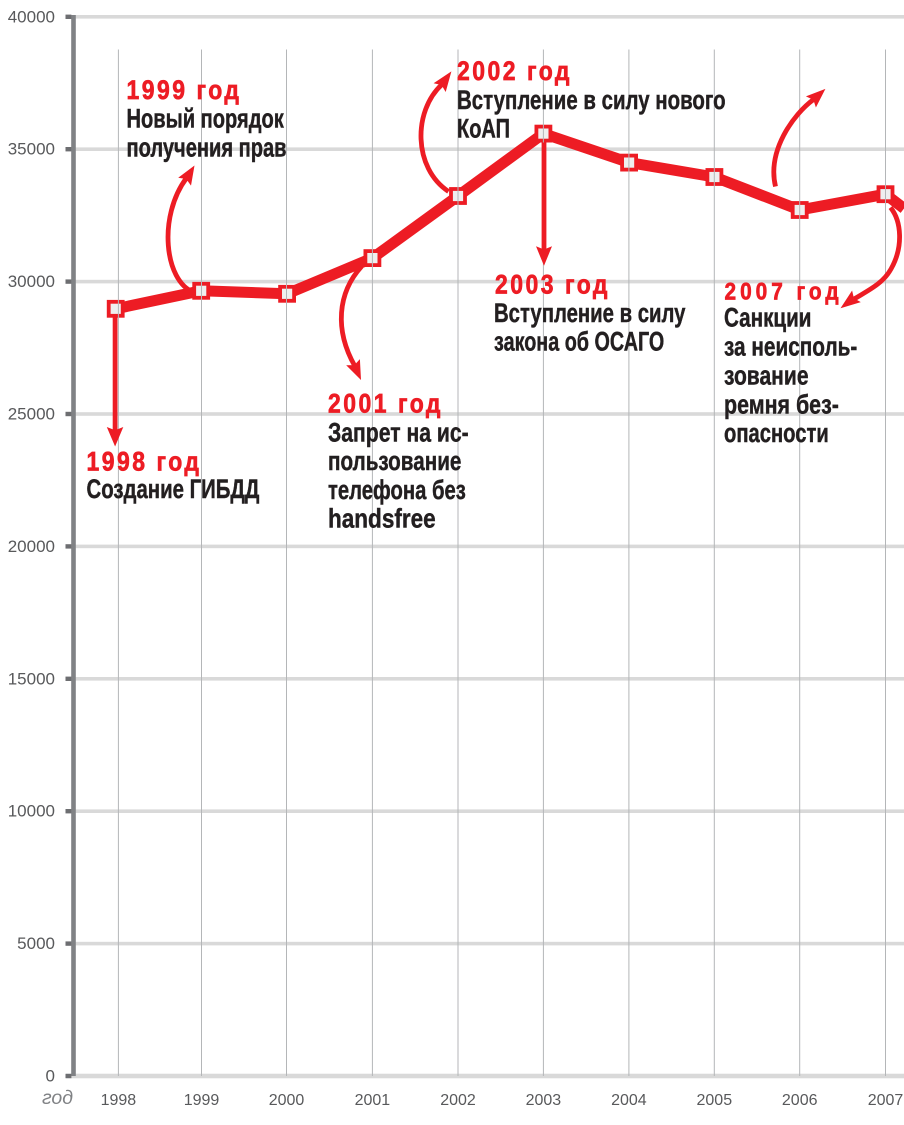  What do you see at coordinates (373, 1100) in the screenshot?
I see `svg-text: 2001` at bounding box center [373, 1100].